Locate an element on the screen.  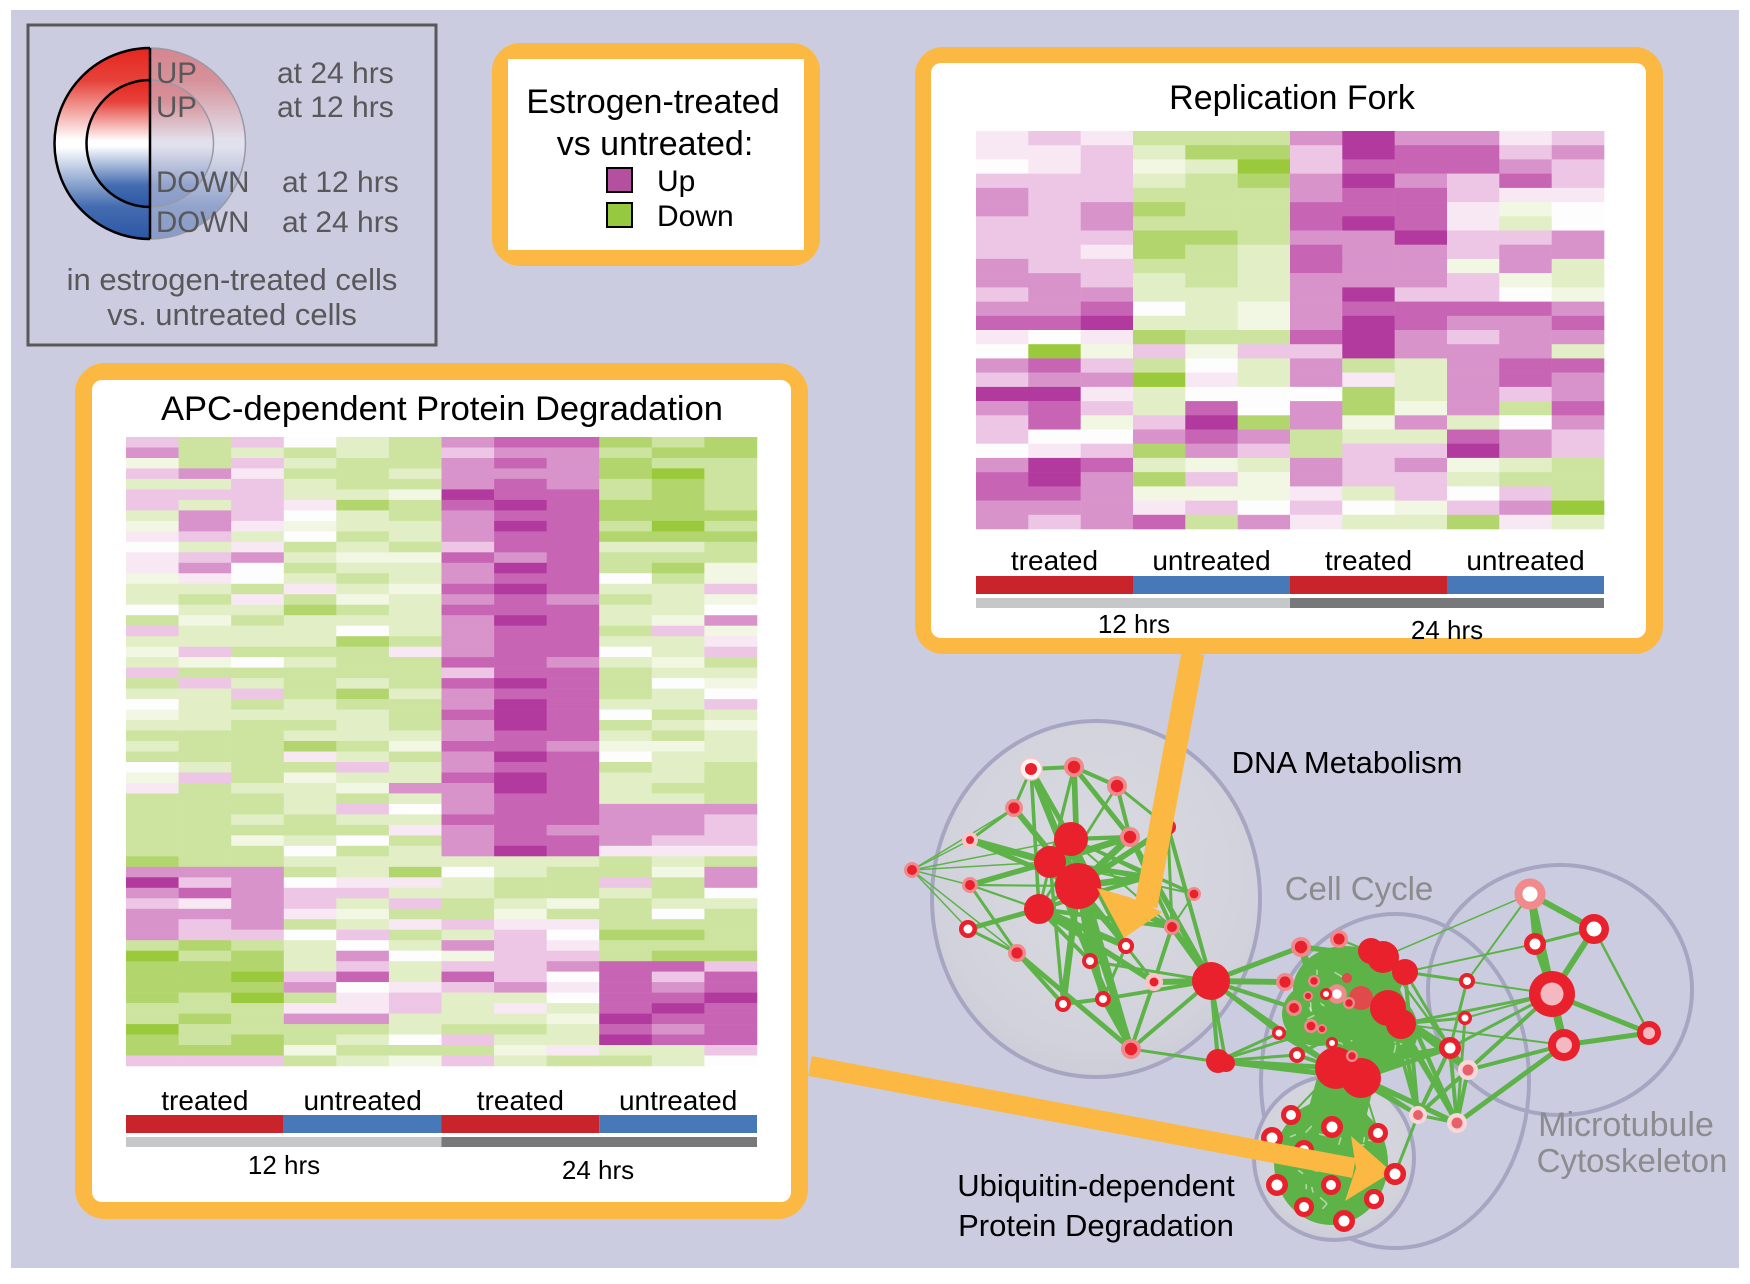
svg-text:APC-dependent Protein Degradat: APC-dependent Protein Degradation is located at coordinates (442, 409).